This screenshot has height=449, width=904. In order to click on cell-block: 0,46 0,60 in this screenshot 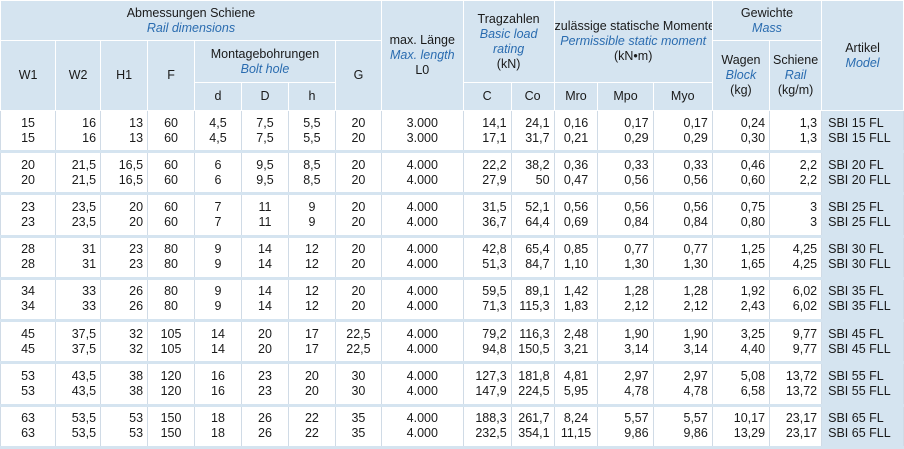, I will do `click(741, 173)`.